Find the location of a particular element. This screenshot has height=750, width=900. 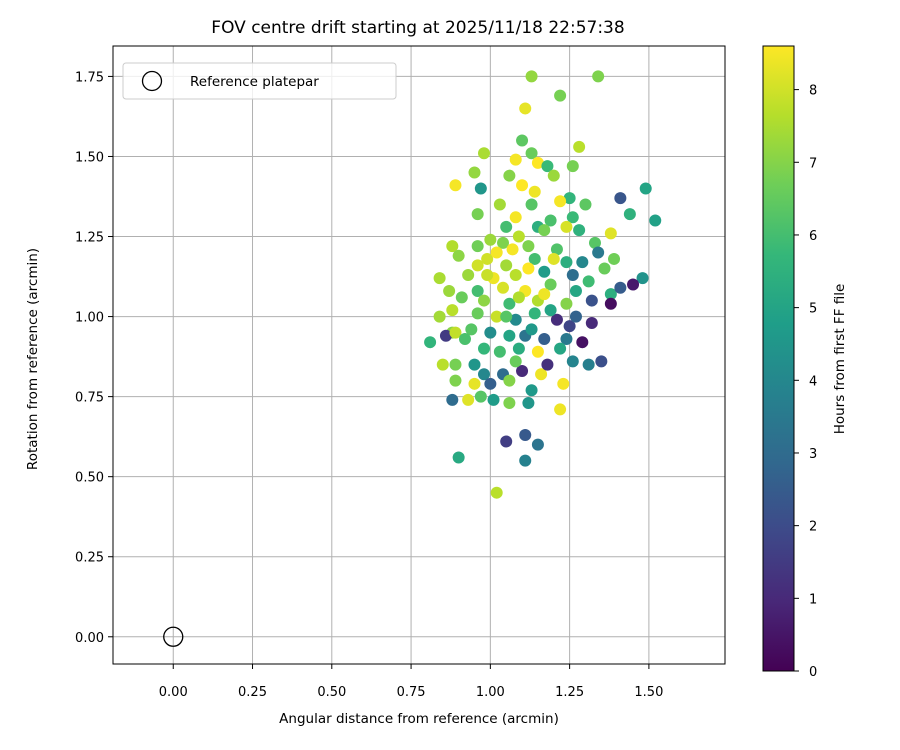

legend-entry-reference-platepar: Reference platepar is located at coordinates (254, 82).